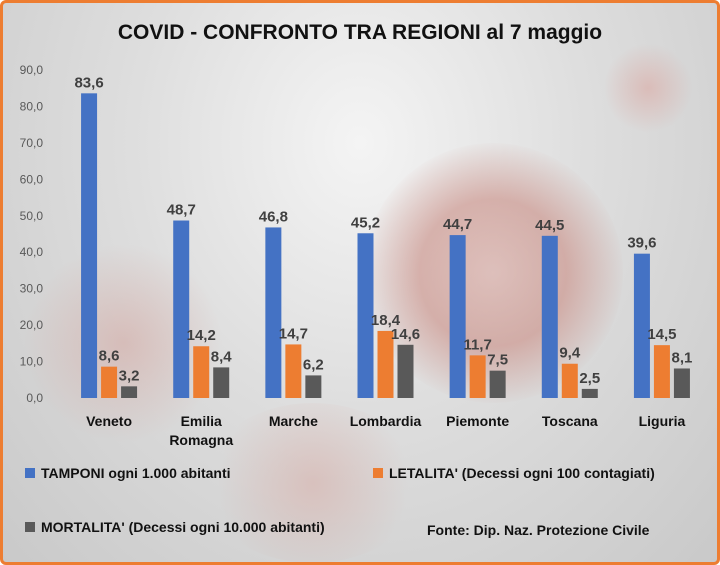  I want to click on data-label: 14,2, so click(201, 335).